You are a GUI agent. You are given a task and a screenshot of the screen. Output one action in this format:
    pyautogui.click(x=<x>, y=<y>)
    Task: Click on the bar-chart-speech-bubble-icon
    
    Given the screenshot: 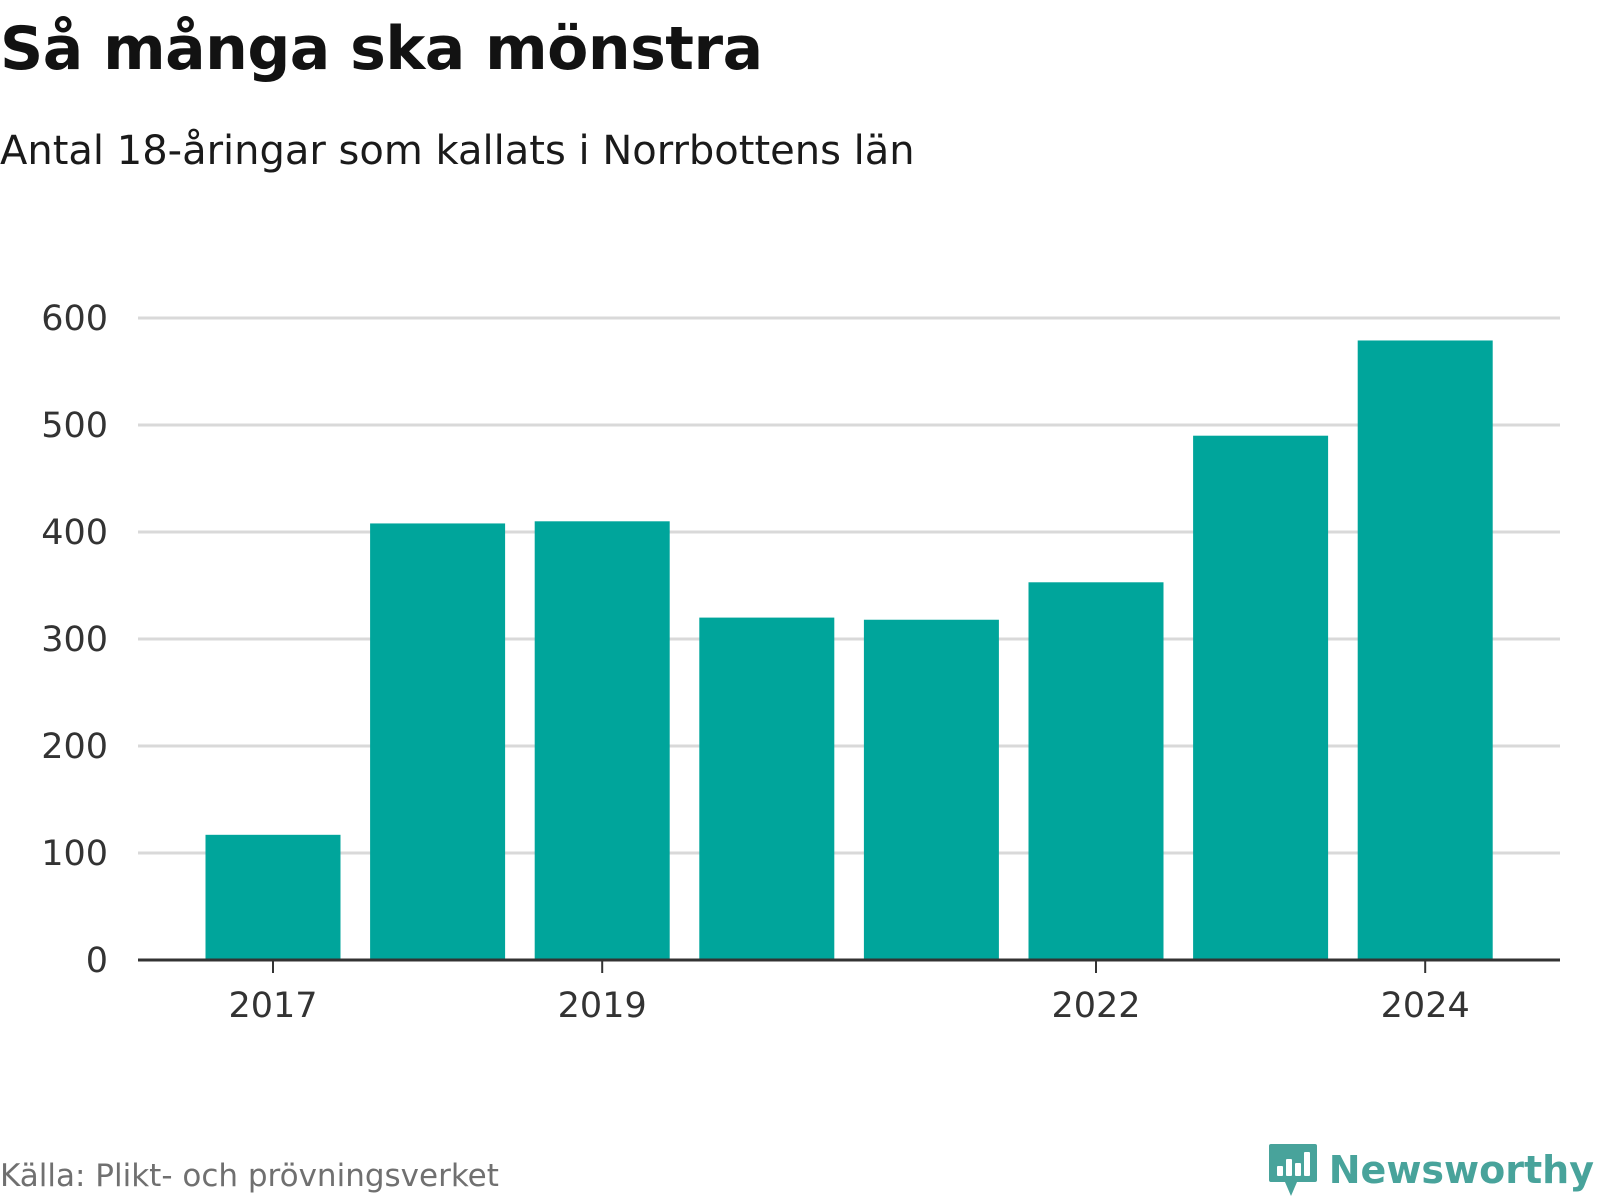 What is the action you would take?
    pyautogui.click(x=1292, y=1170)
    